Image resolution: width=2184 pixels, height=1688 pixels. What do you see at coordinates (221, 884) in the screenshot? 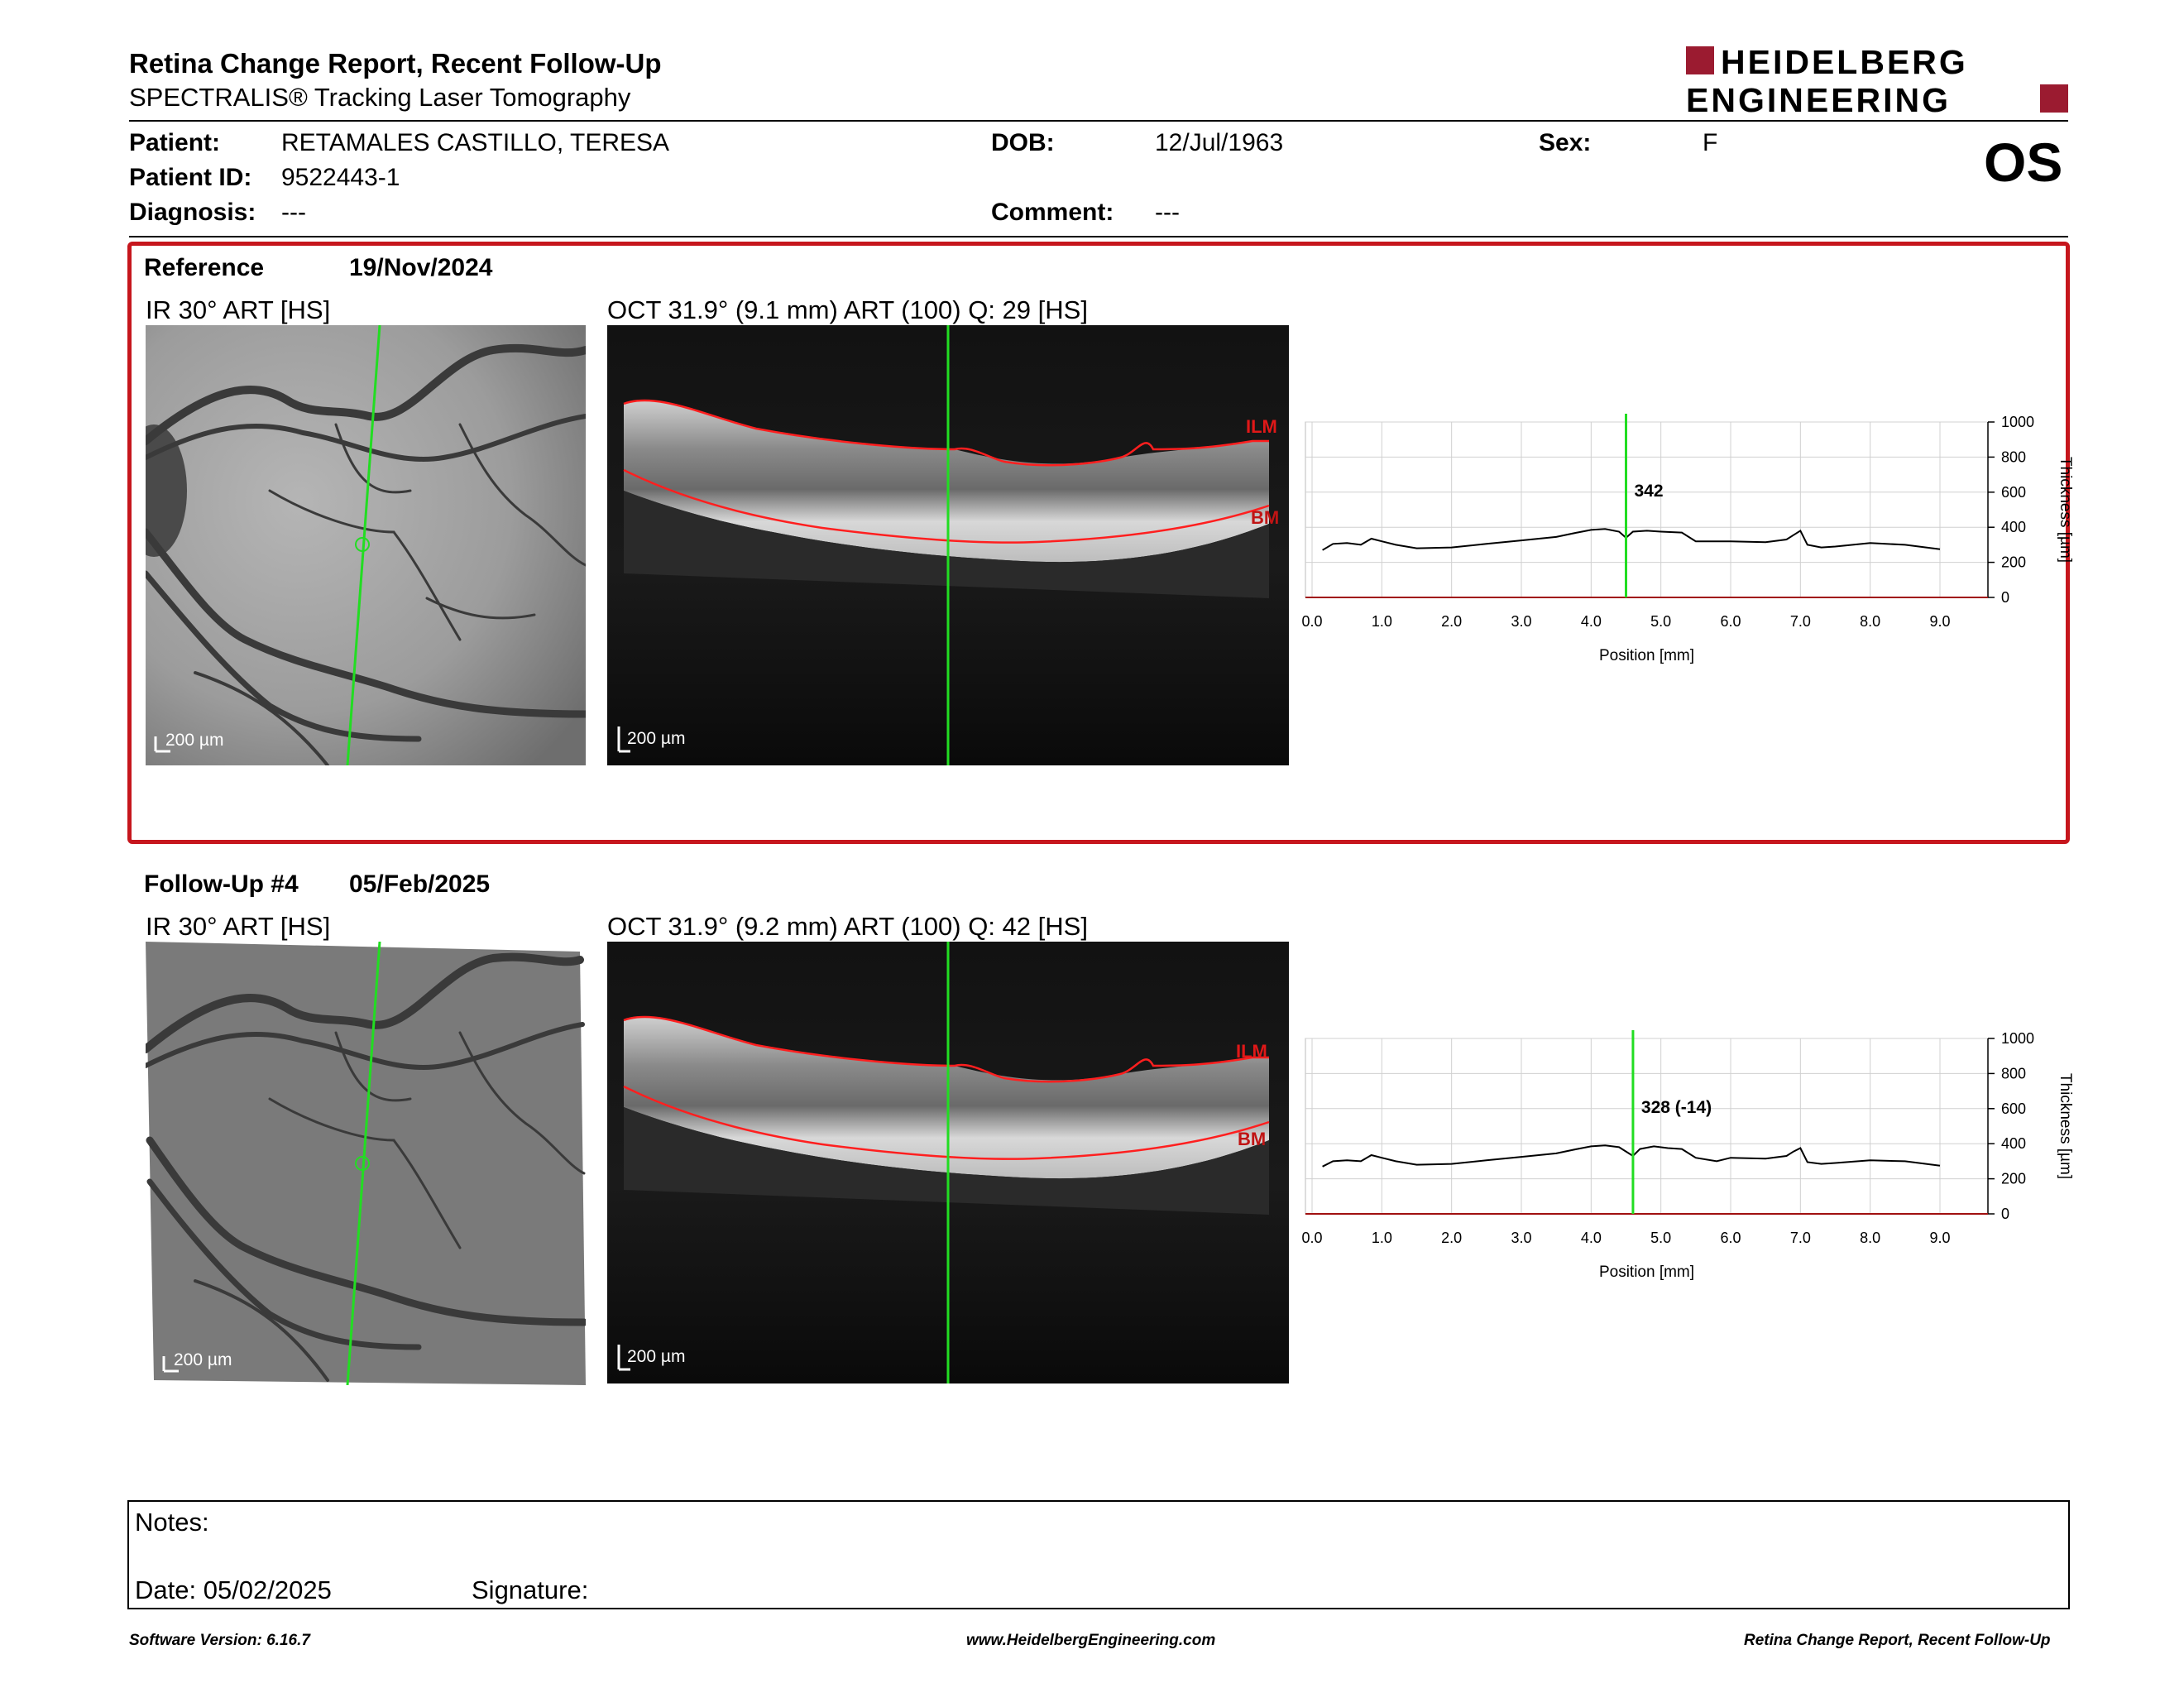
I see `followup-label: Follow-Up #4` at bounding box center [221, 884].